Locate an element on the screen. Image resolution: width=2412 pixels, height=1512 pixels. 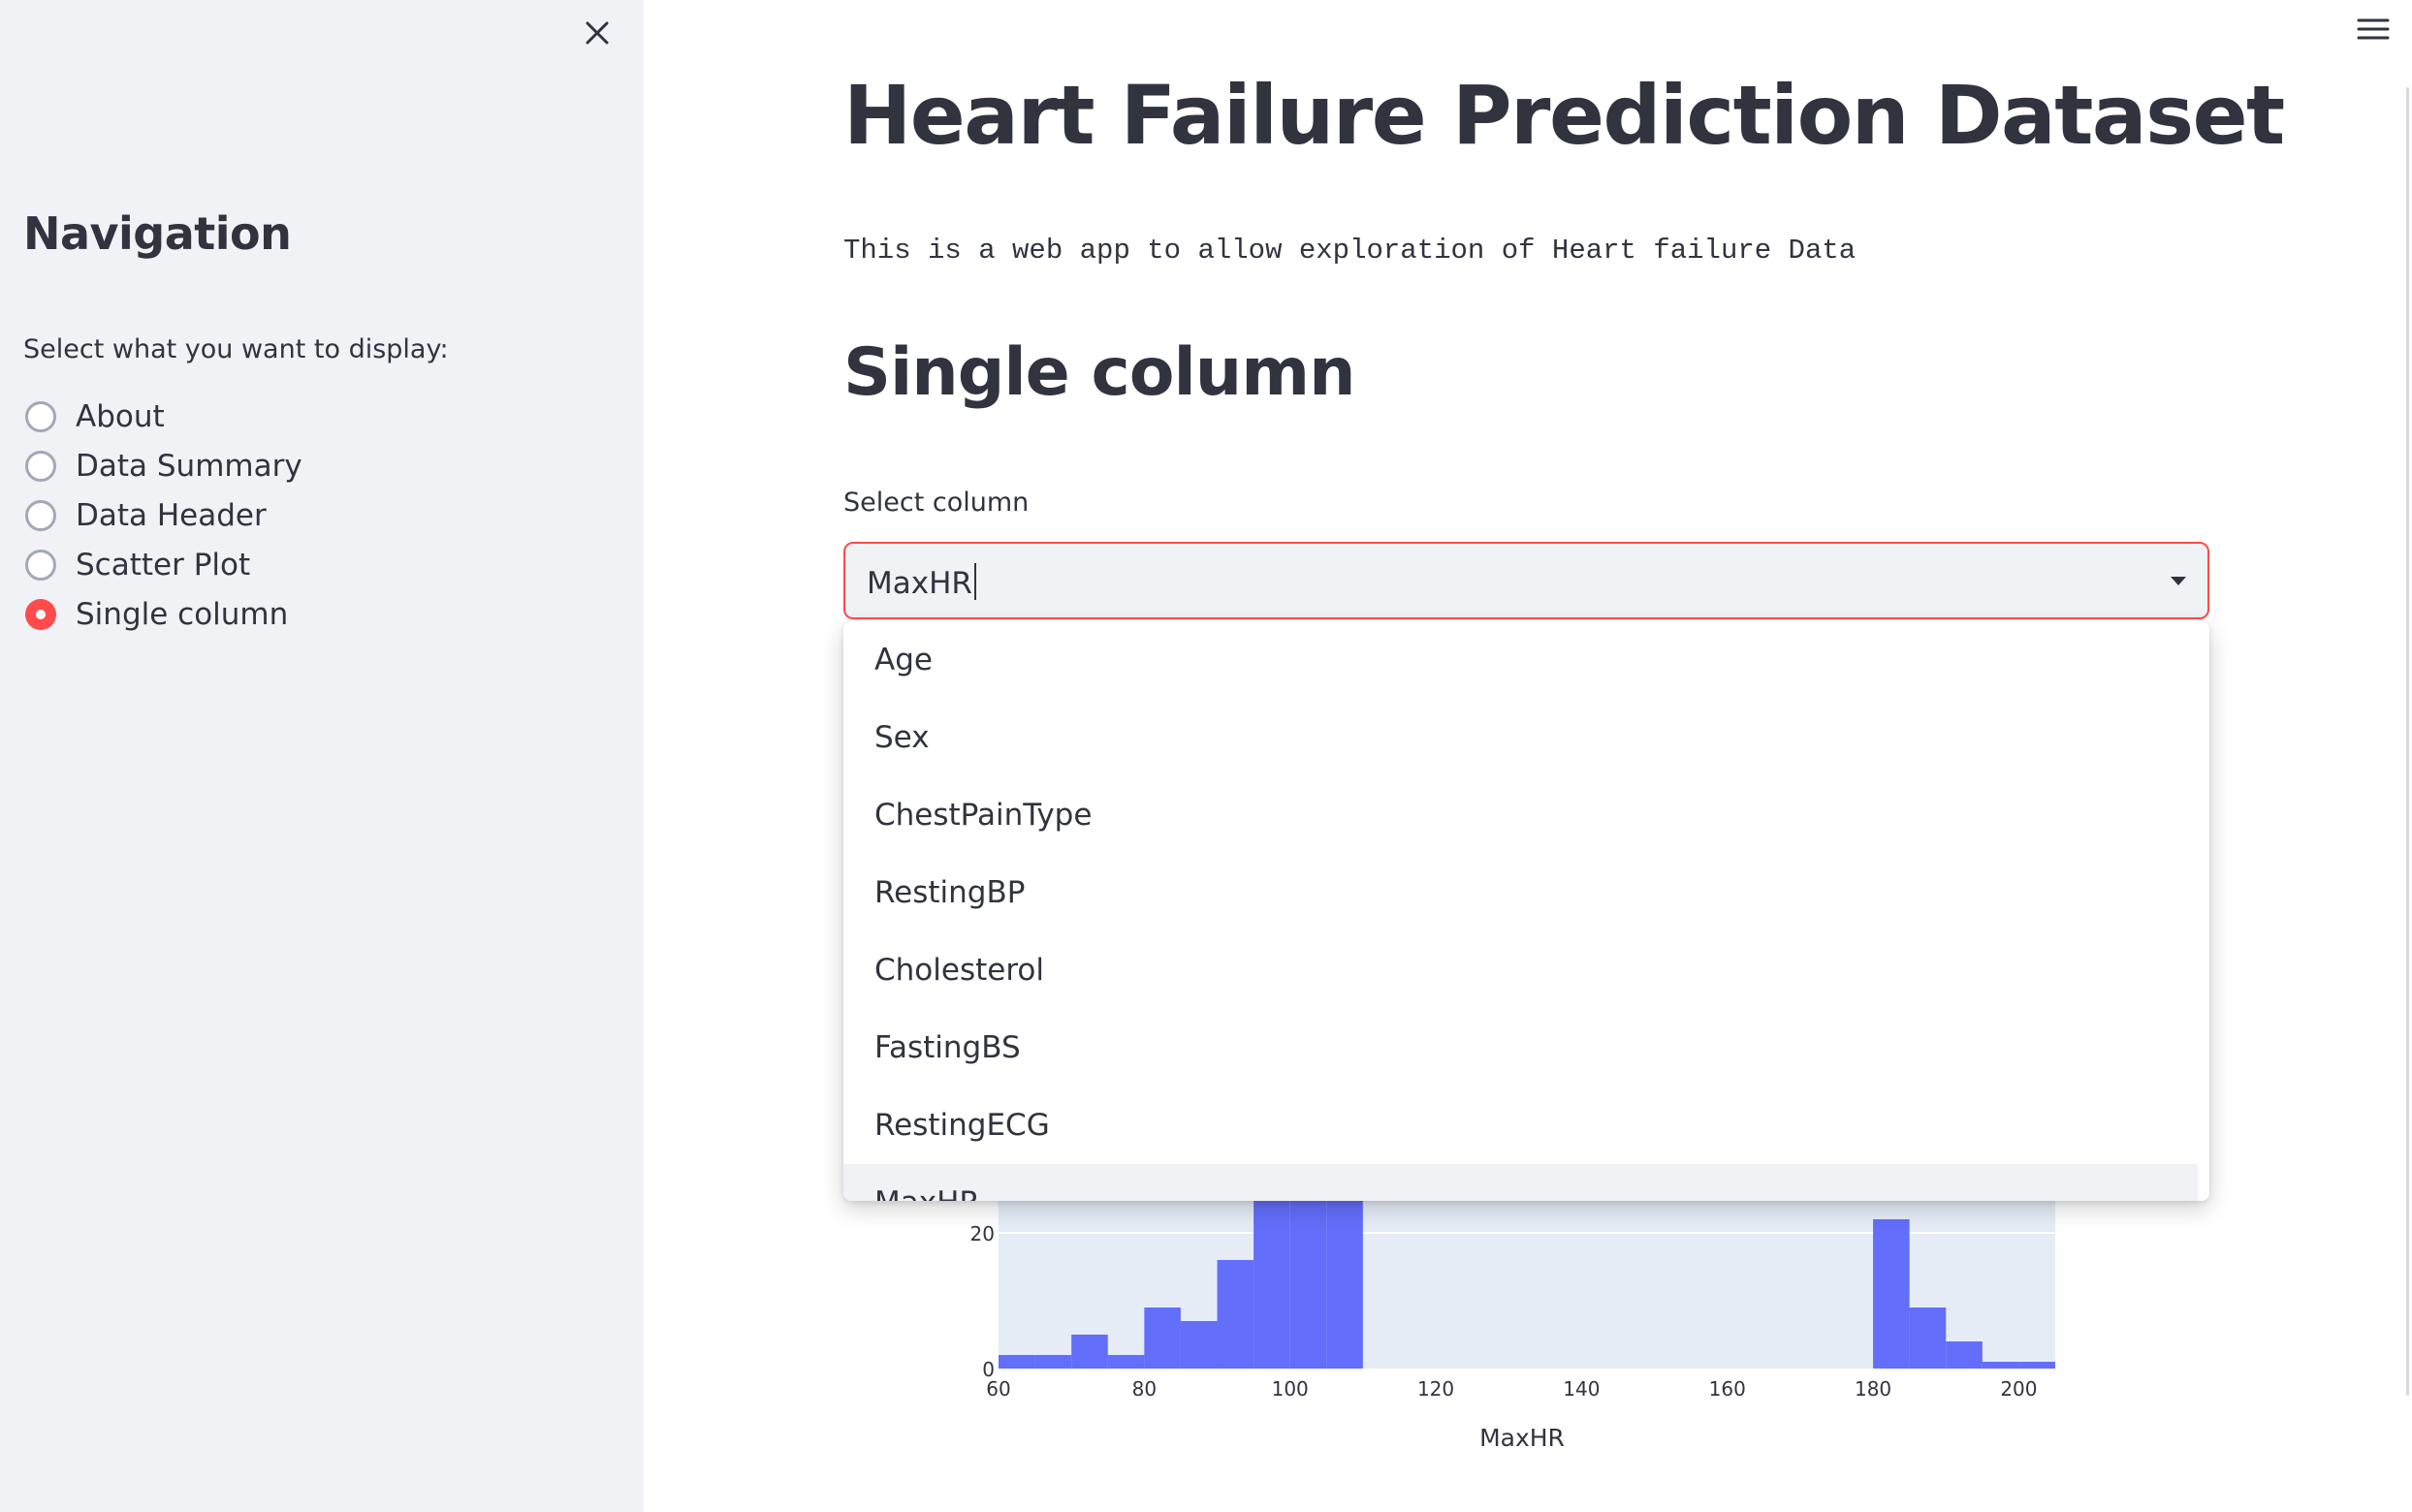
x-tick-label: 180 is located at coordinates (1873, 1389).